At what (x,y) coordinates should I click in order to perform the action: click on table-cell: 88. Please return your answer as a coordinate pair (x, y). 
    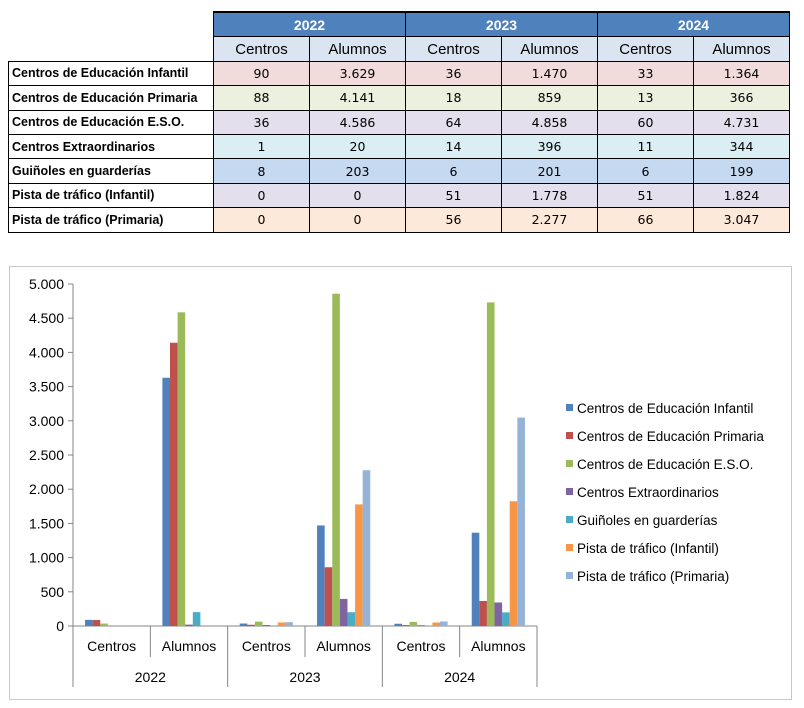
    Looking at the image, I should click on (261, 98).